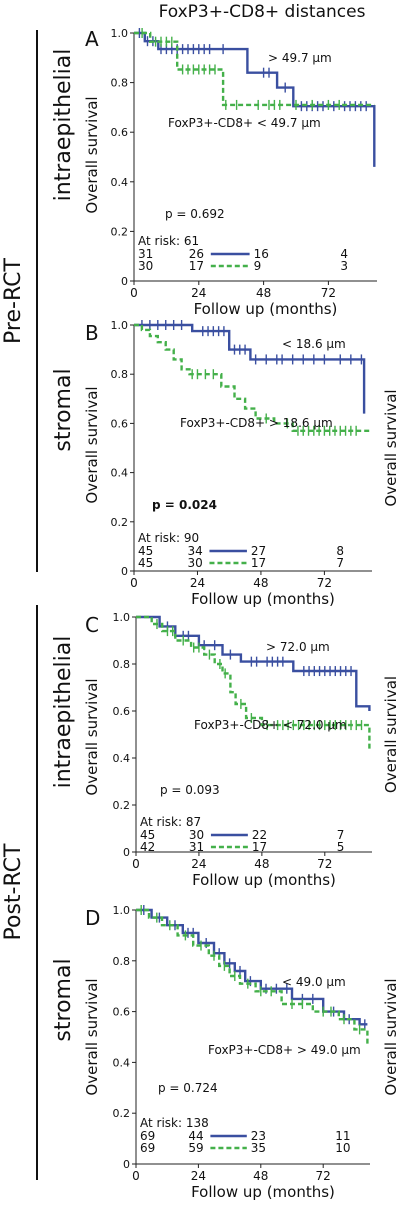 The image size is (400, 1211). I want to click on p-value: p = 0.024, so click(184, 505).